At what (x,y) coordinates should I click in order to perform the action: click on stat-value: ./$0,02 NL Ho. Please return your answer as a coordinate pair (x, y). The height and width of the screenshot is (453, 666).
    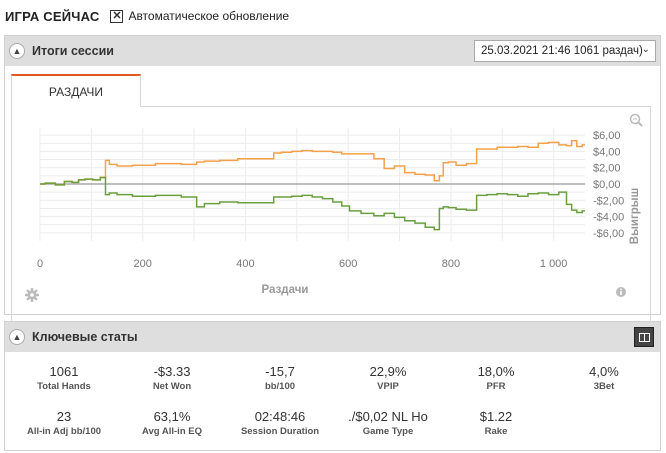
    Looking at the image, I should click on (388, 416).